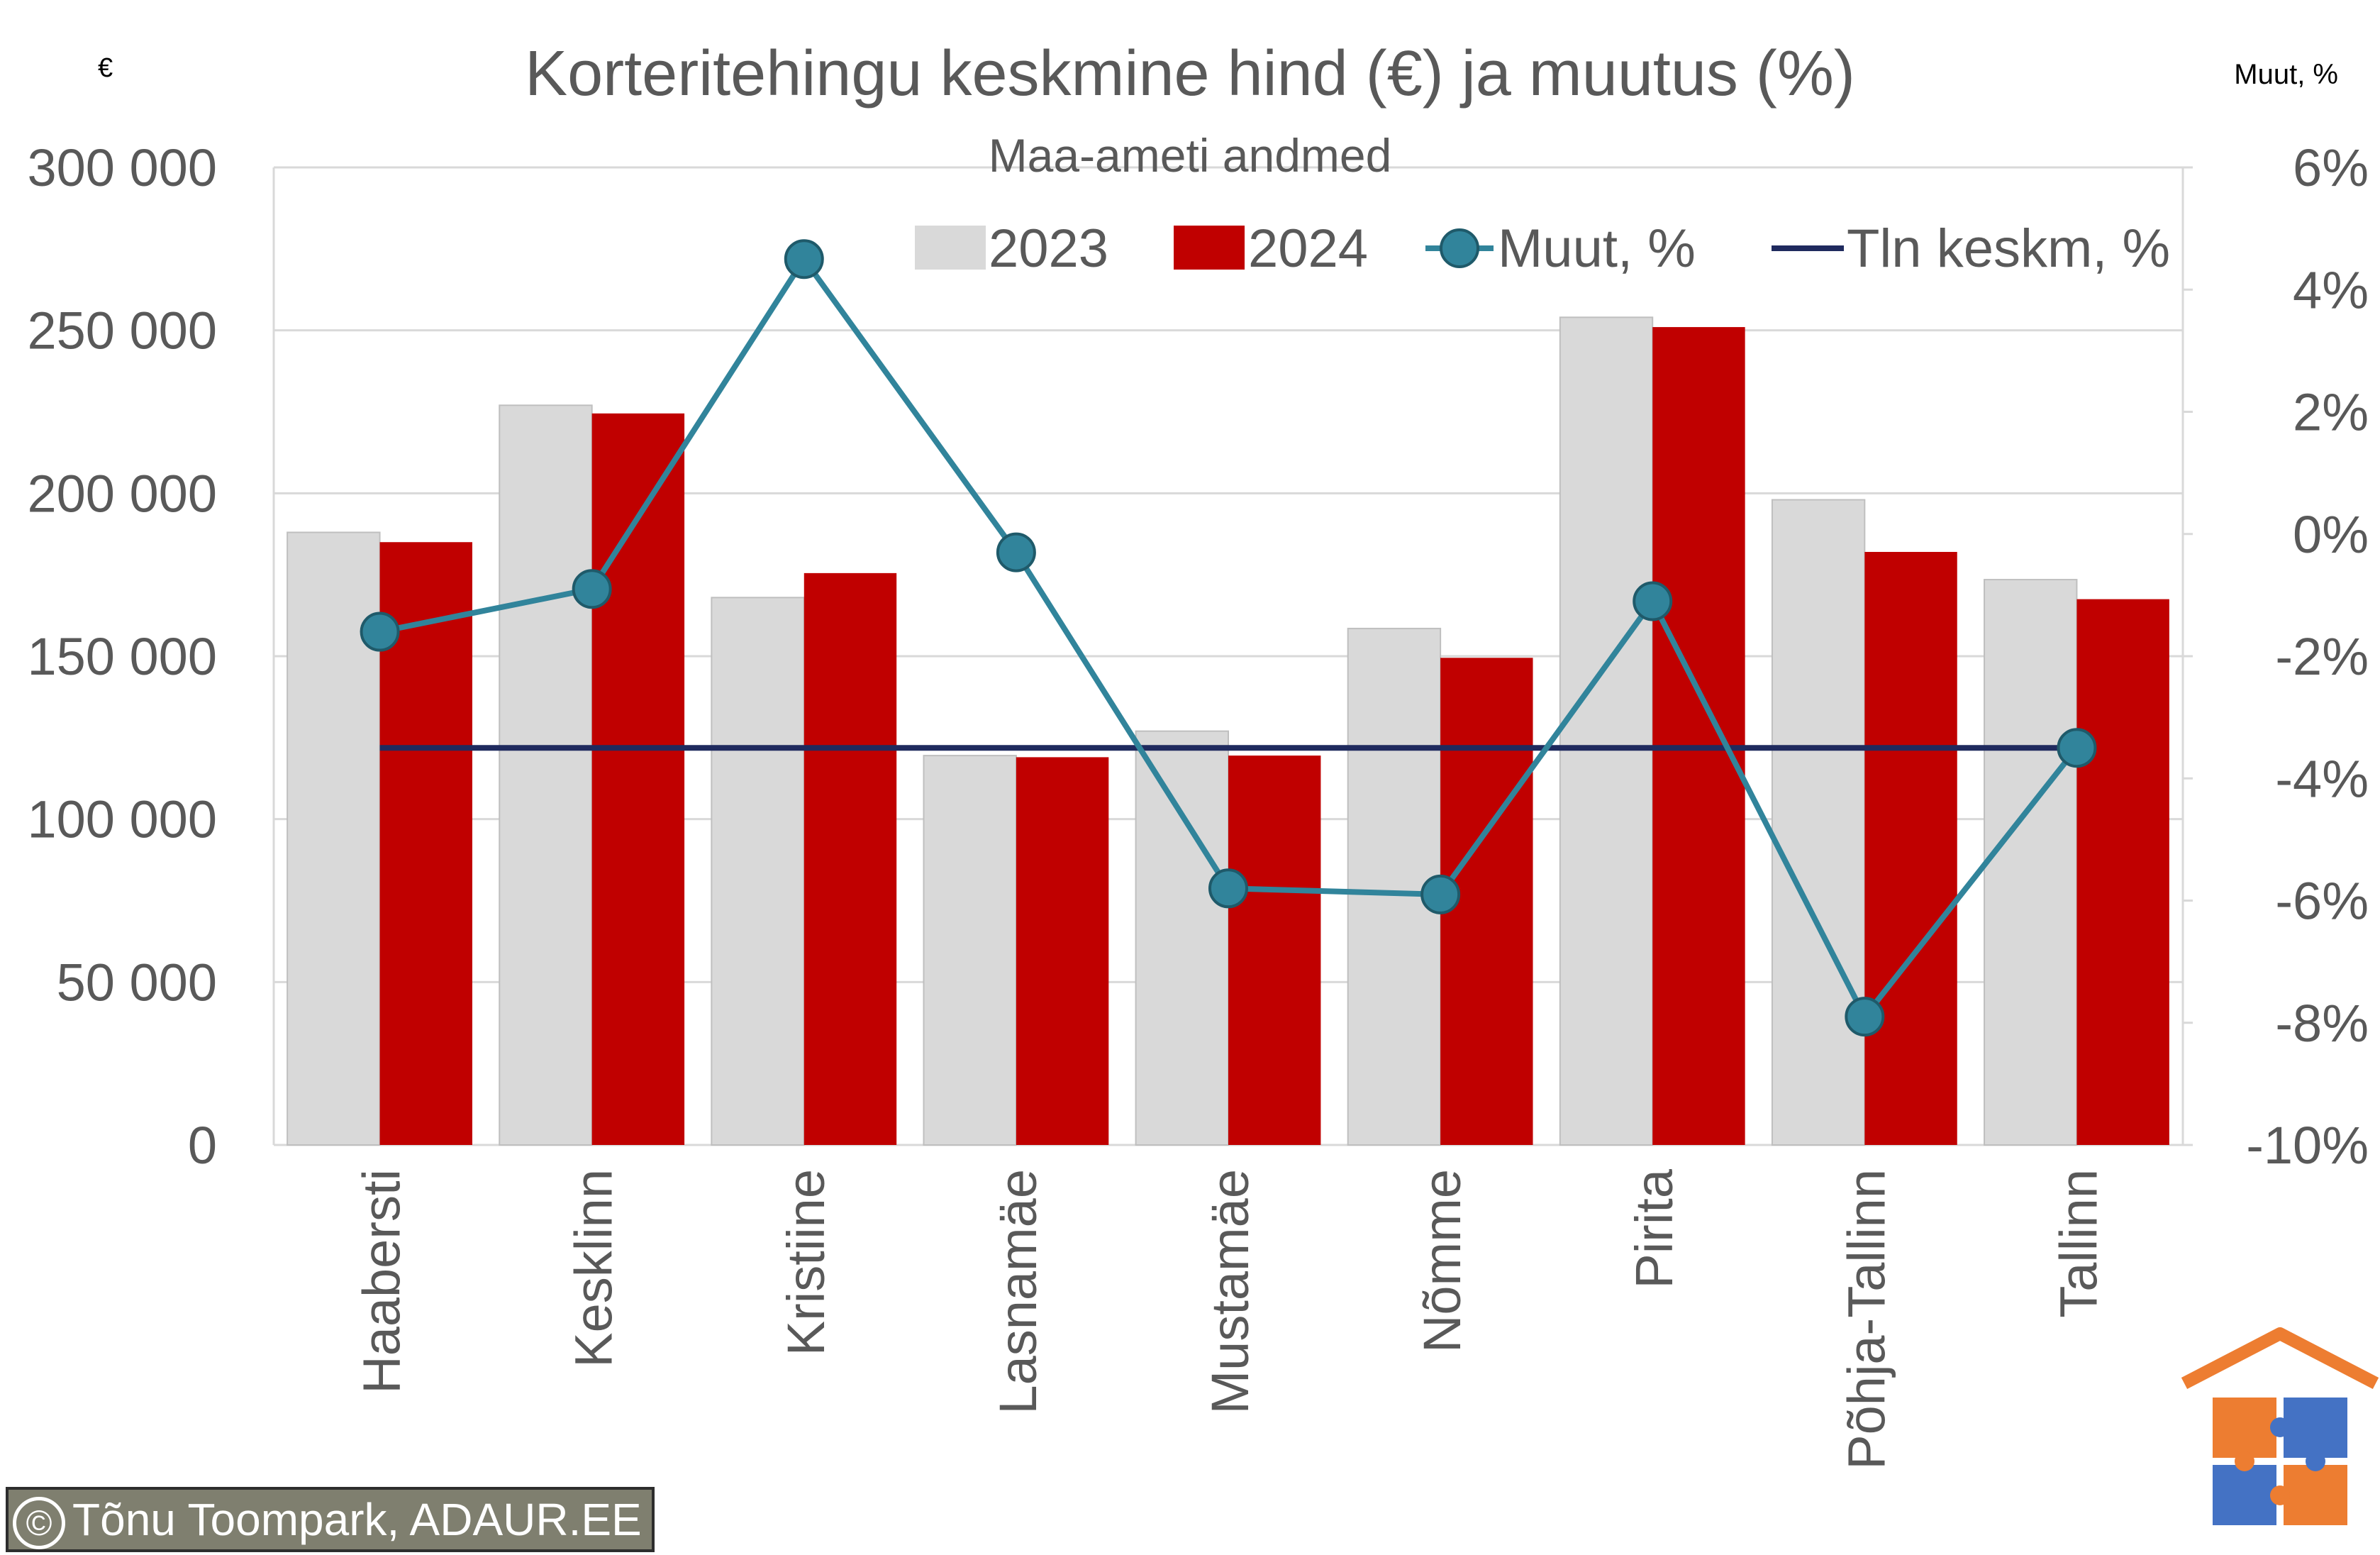 This screenshot has width=2380, height=1555. I want to click on left-tick-label: 300 000, so click(123, 167).